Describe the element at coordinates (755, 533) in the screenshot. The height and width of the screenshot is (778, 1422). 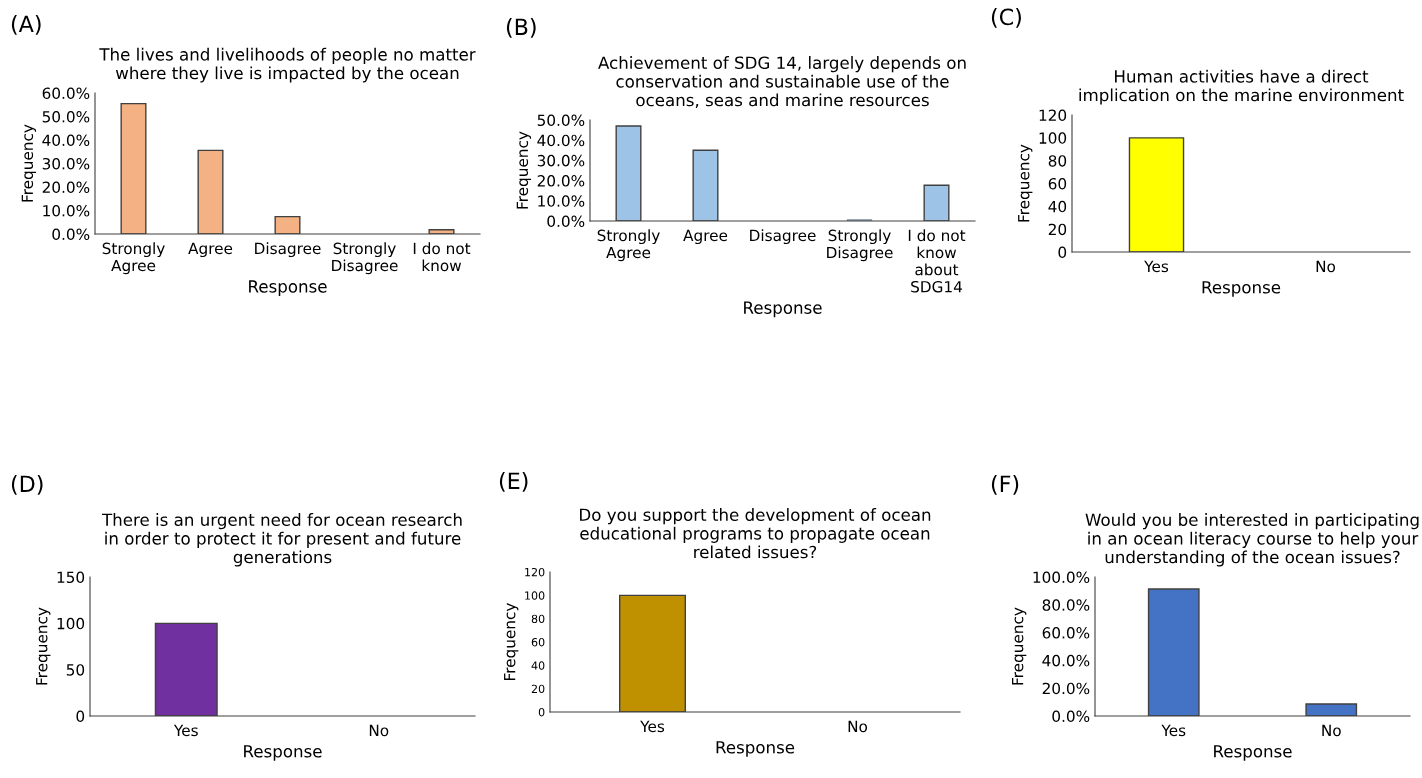
I see `chart-title: Do you support the development of ocean educational programs to propagate ocean related issues?` at that location.